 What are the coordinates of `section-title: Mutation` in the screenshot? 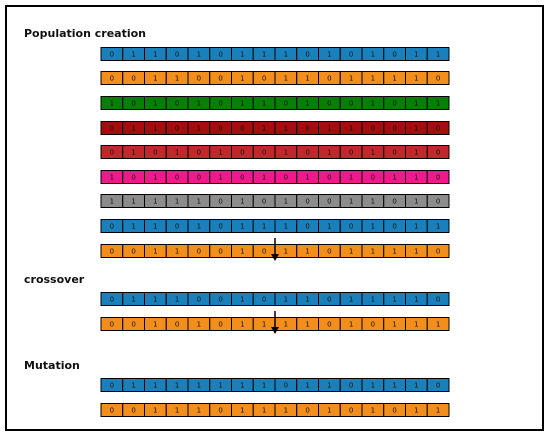 It's located at (52, 365).